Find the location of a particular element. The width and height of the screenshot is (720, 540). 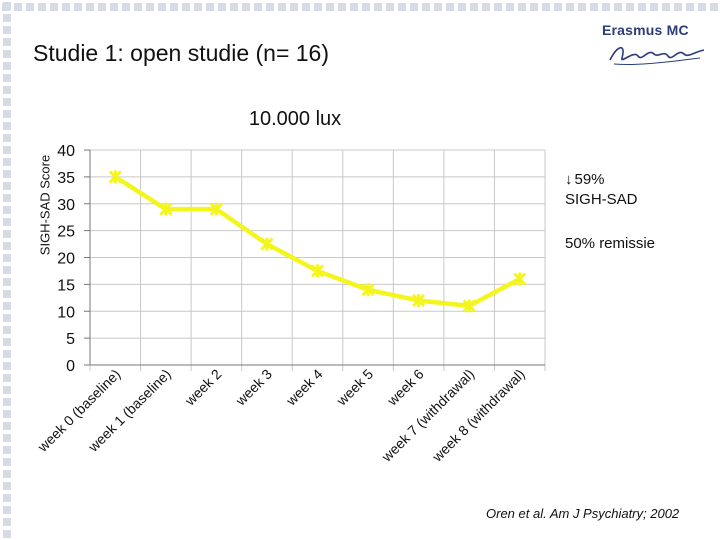

x-tick-label: week 8 (withdrawal) is located at coordinates (478, 416).